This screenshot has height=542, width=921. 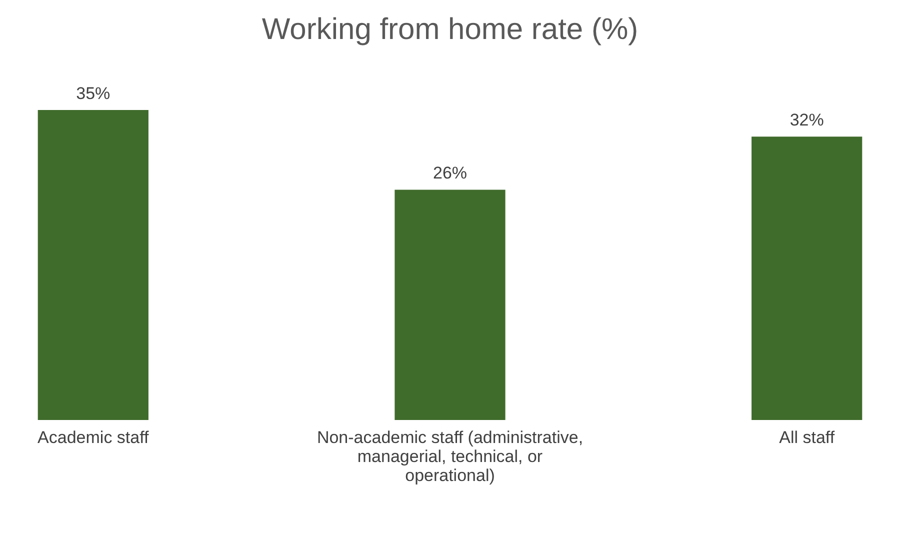 What do you see at coordinates (93, 93) in the screenshot?
I see `data-label: 35%` at bounding box center [93, 93].